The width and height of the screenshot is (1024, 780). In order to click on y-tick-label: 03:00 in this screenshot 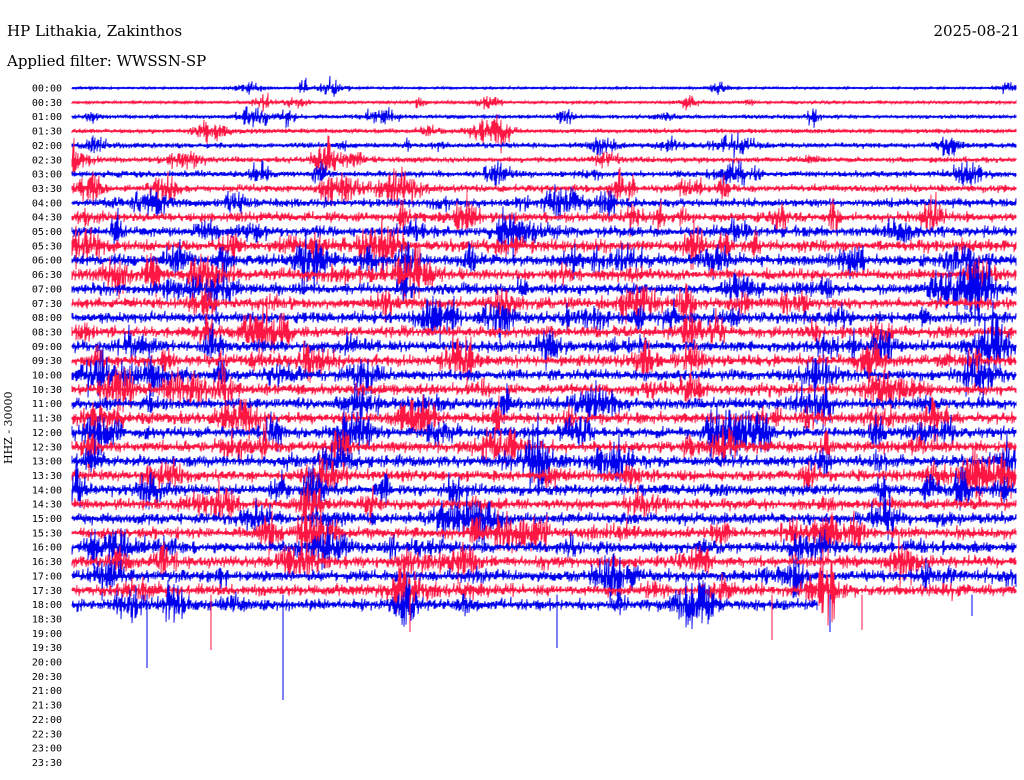, I will do `click(47, 175)`.